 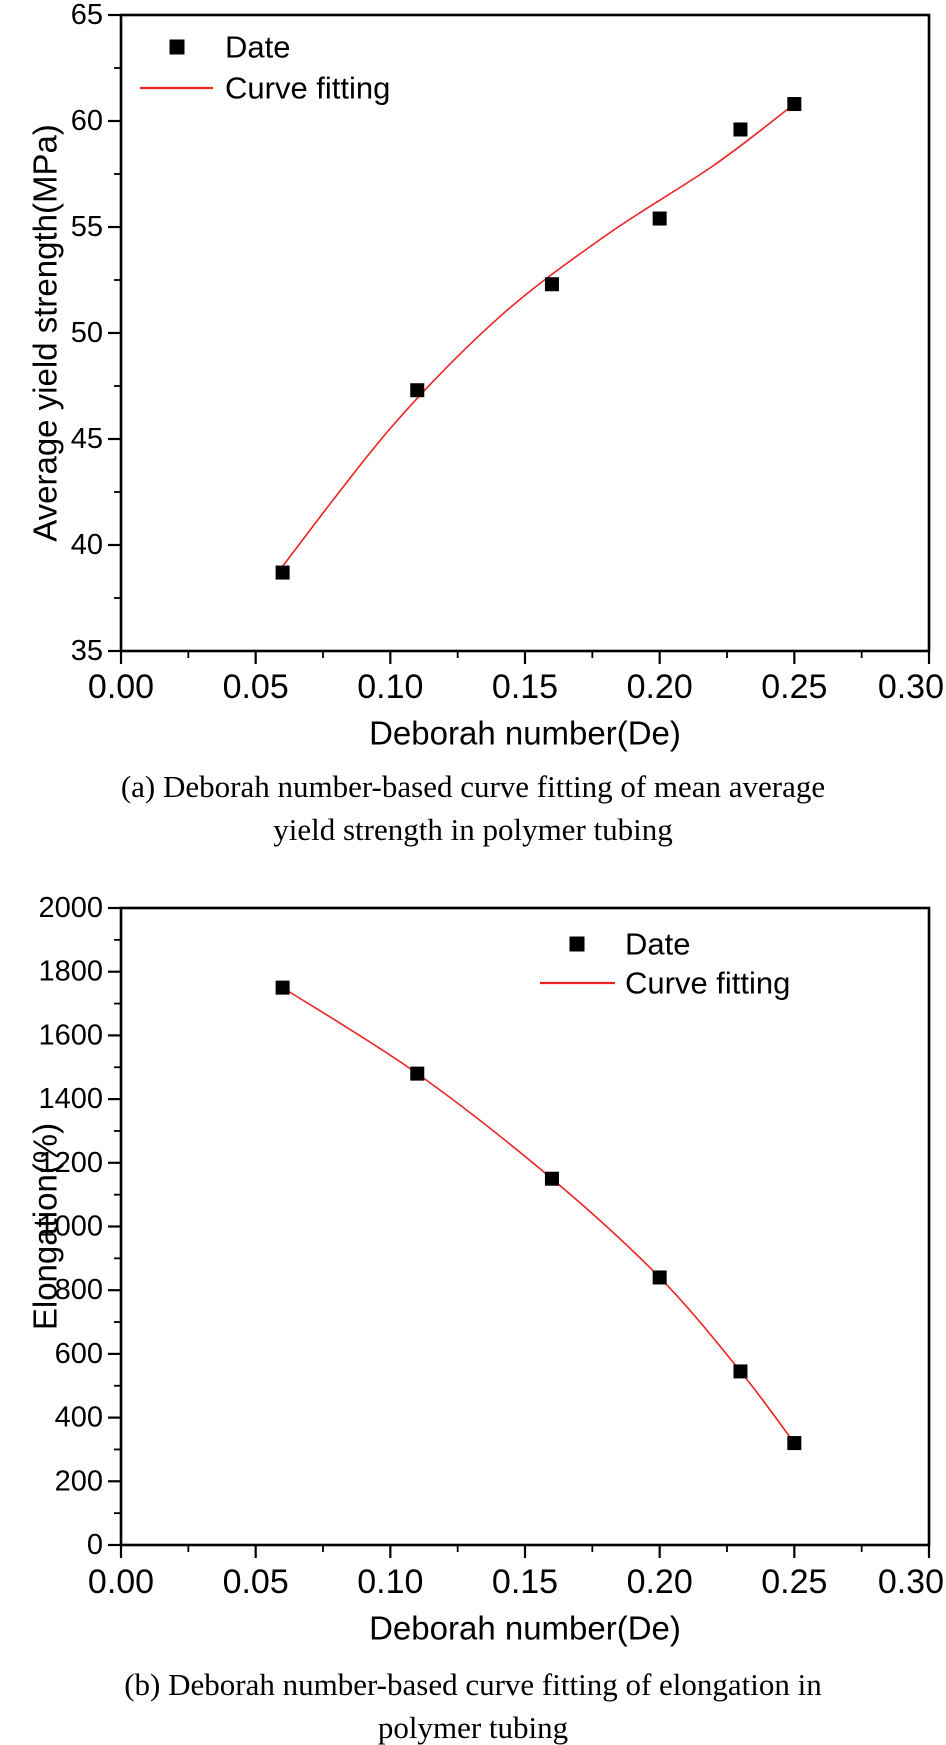 I want to click on y-tick-label: 0, so click(x=95, y=1545).